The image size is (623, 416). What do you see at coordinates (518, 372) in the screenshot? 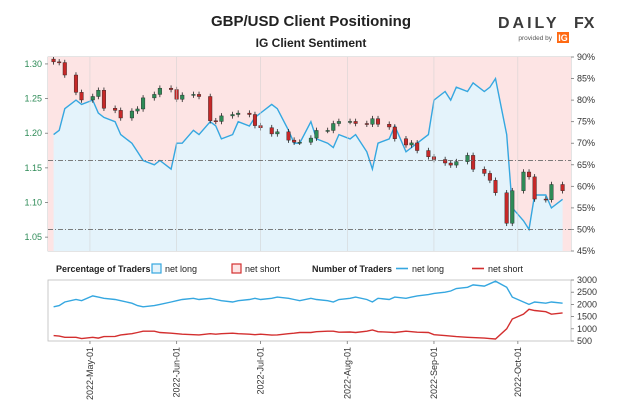
I see `x-tick-label: 2022-Oct-01` at bounding box center [518, 372].